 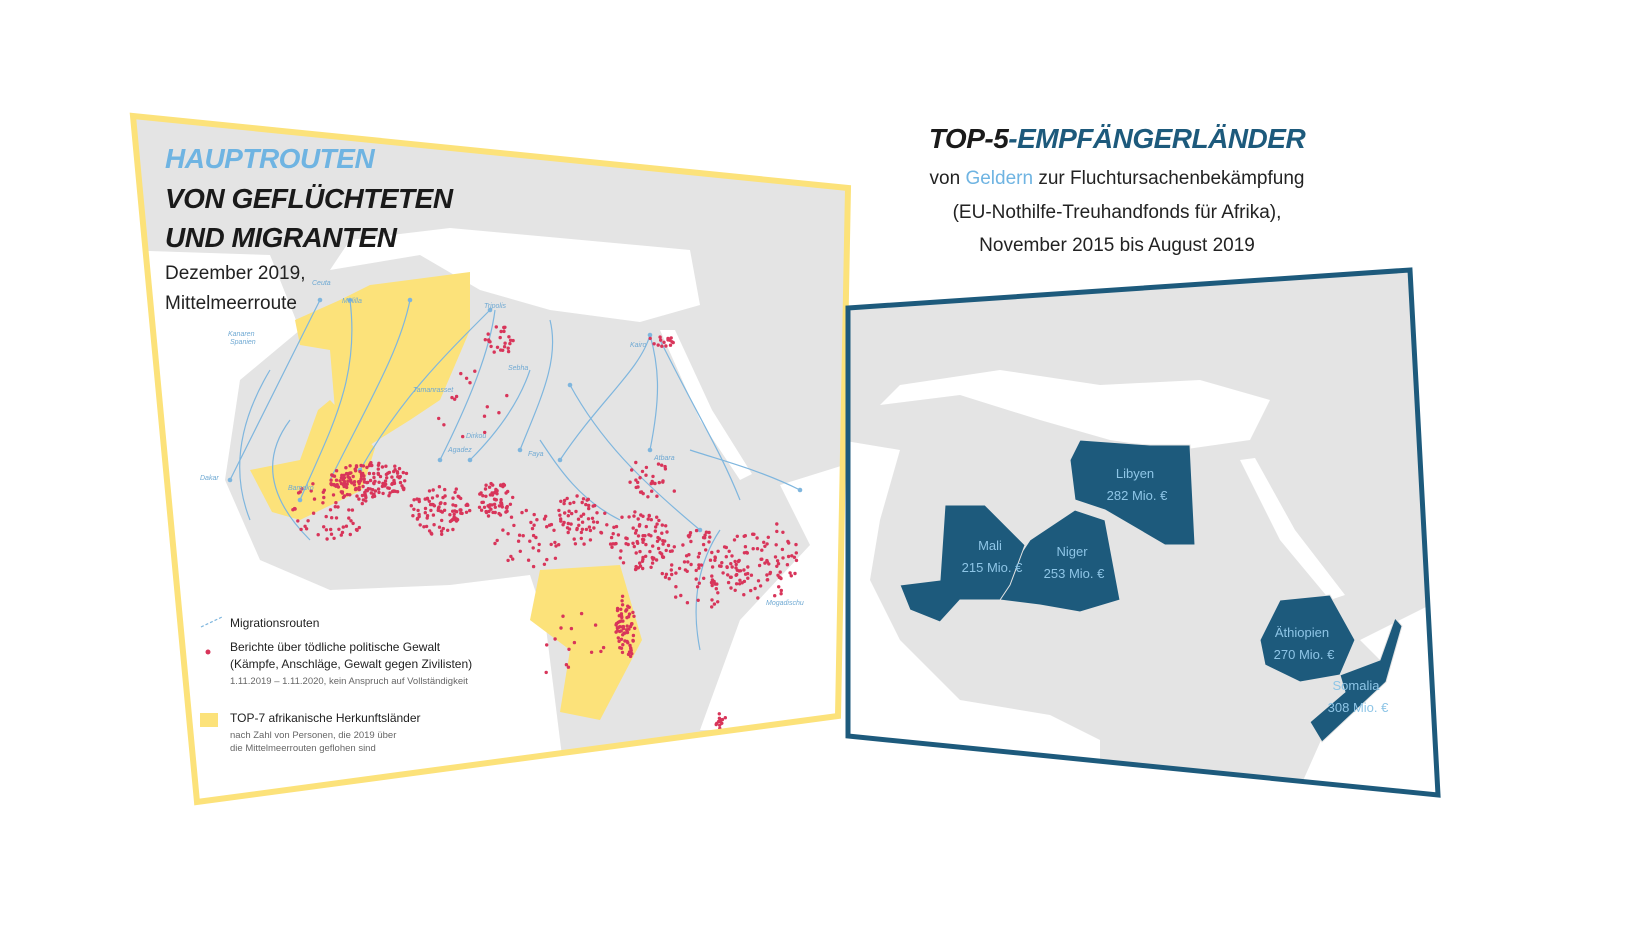 What do you see at coordinates (1072, 551) in the screenshot?
I see `country-name: Niger` at bounding box center [1072, 551].